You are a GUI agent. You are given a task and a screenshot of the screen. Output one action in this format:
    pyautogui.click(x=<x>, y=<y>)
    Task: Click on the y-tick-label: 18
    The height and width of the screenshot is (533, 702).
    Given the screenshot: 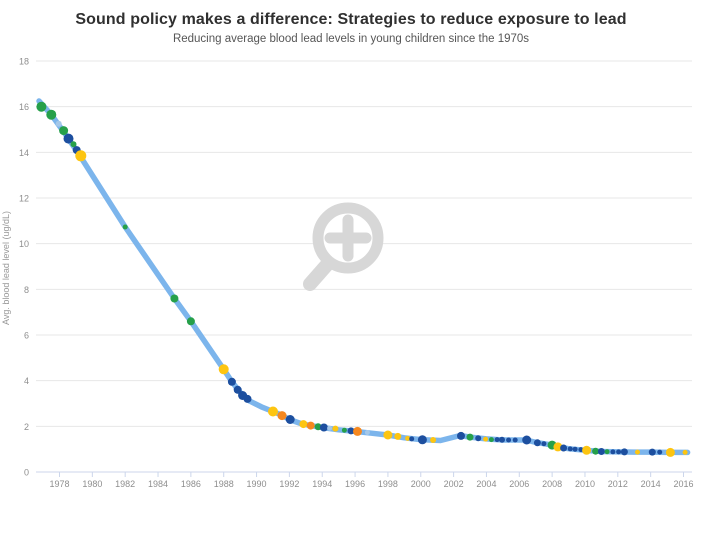 What is the action you would take?
    pyautogui.click(x=24, y=62)
    